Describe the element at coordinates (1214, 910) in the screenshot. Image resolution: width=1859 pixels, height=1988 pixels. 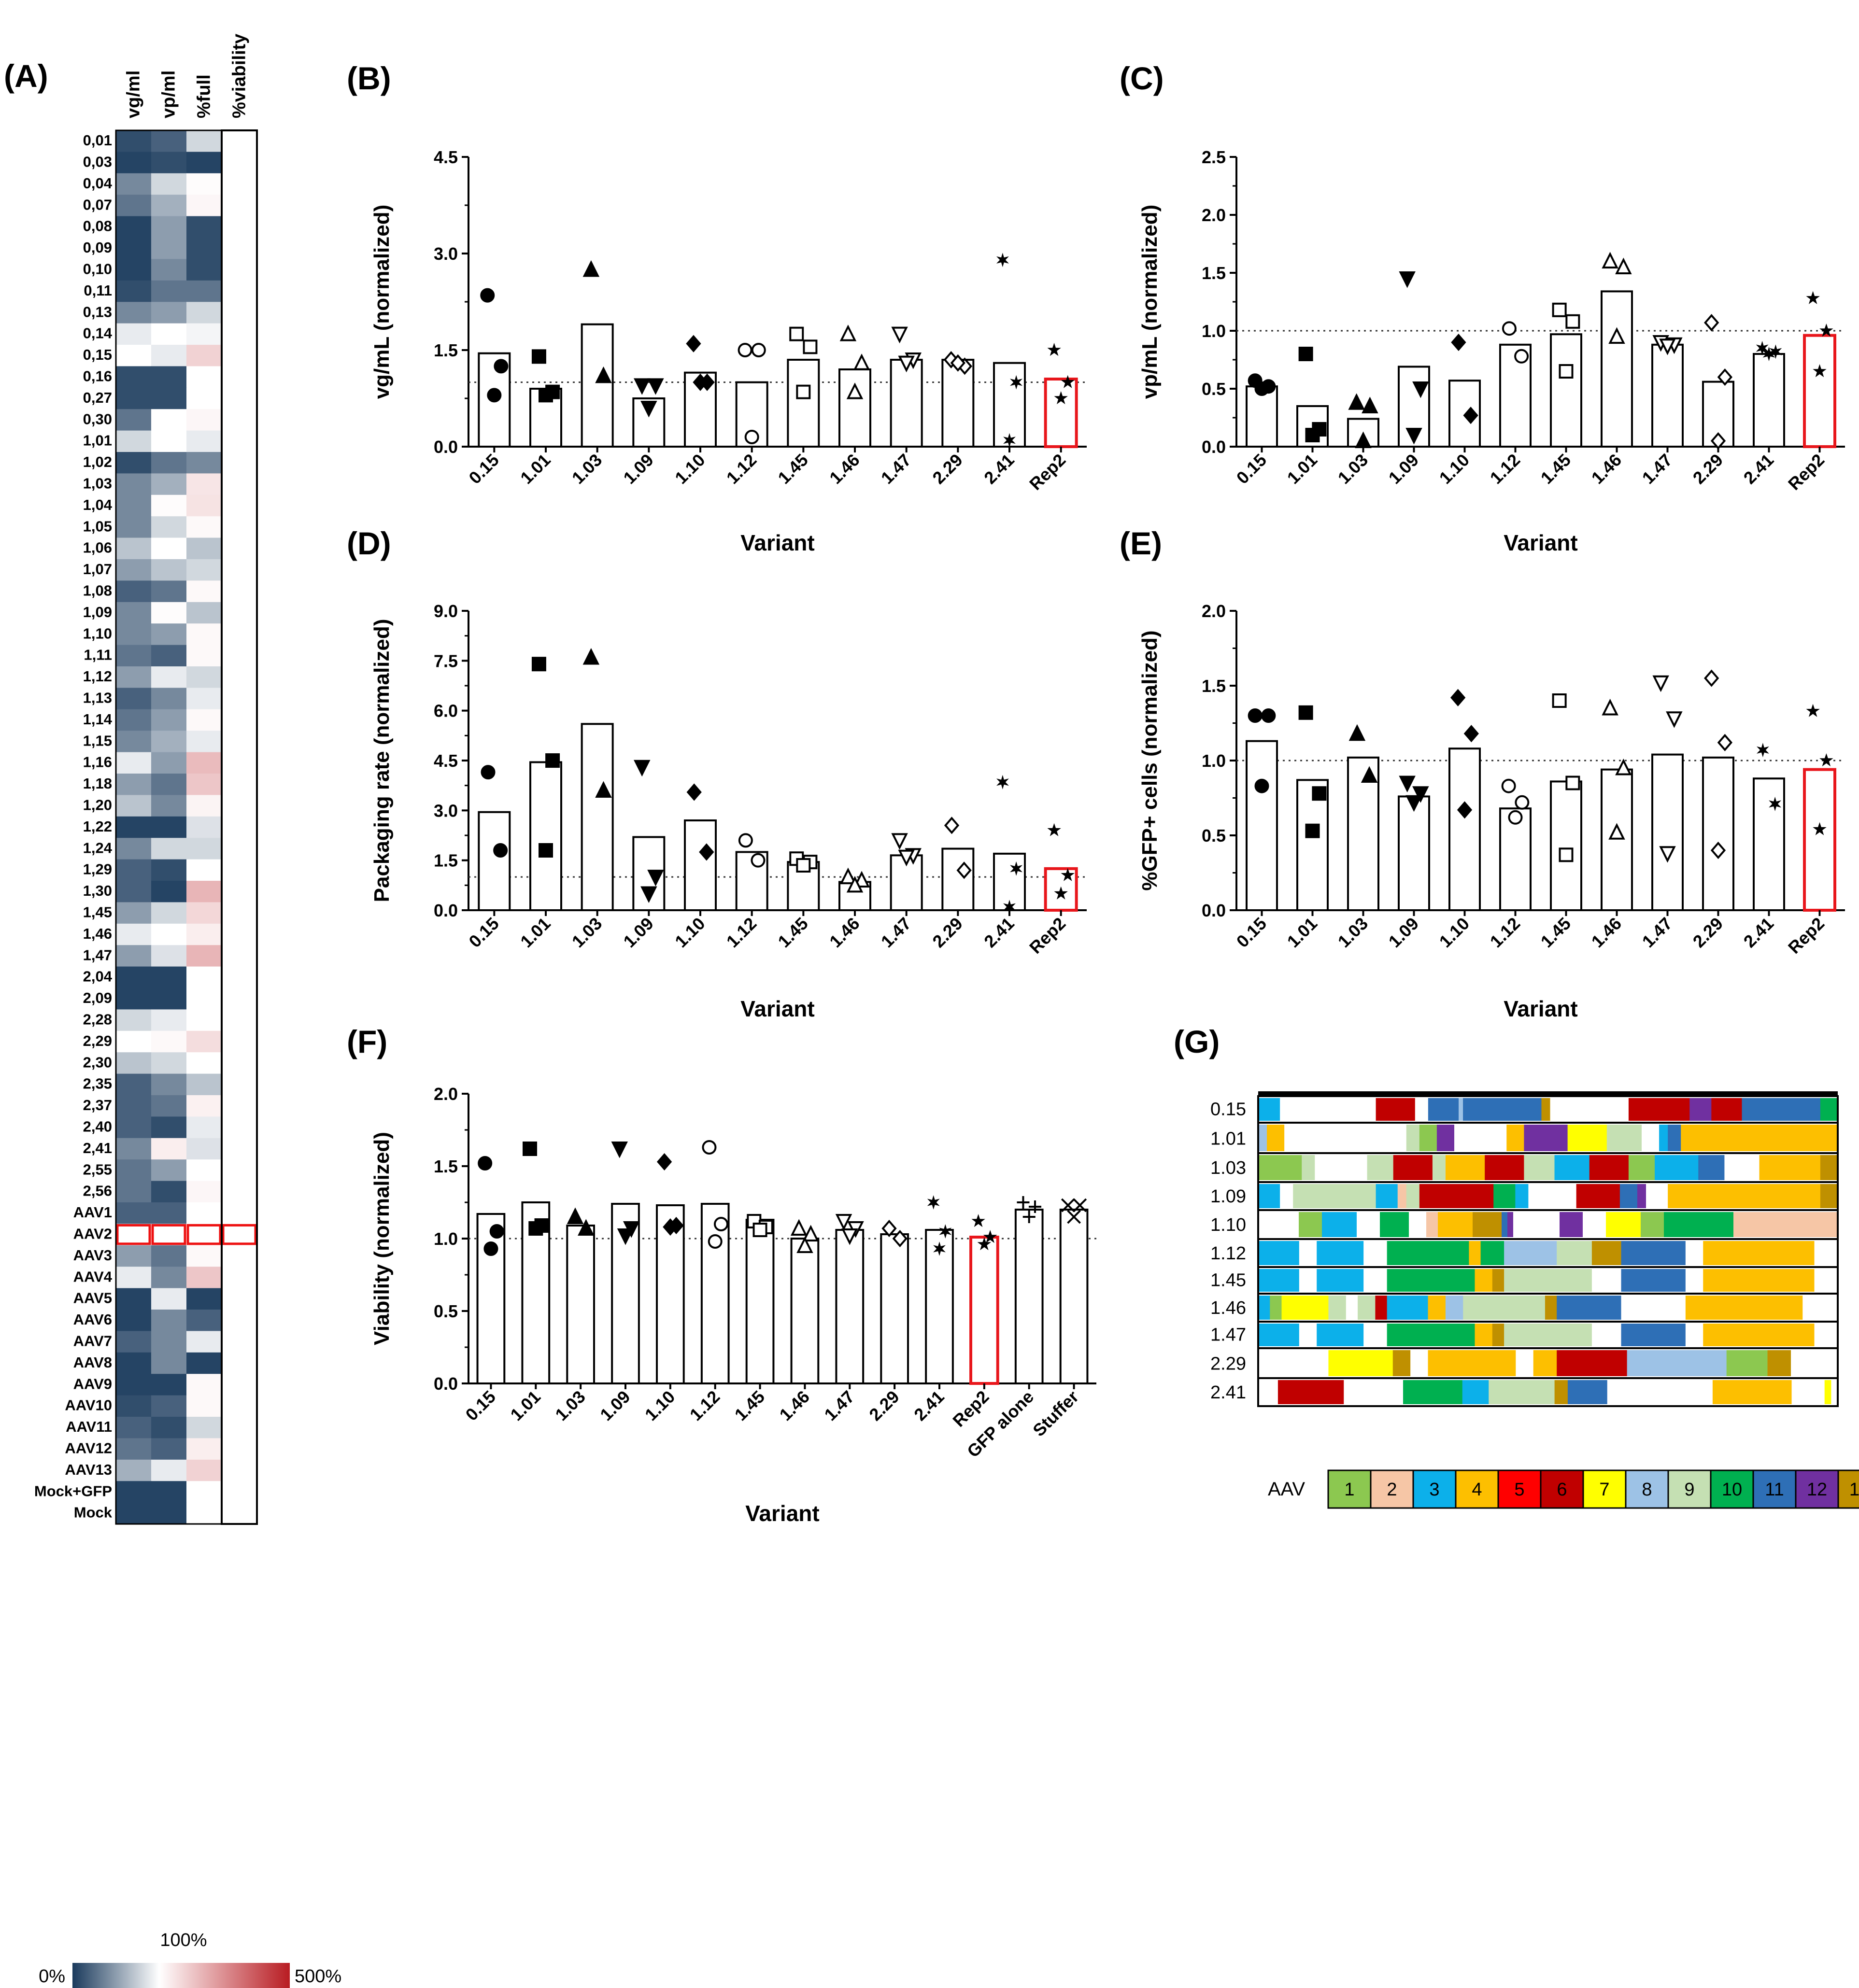
I see `y-tick-label: 0.0` at that location.